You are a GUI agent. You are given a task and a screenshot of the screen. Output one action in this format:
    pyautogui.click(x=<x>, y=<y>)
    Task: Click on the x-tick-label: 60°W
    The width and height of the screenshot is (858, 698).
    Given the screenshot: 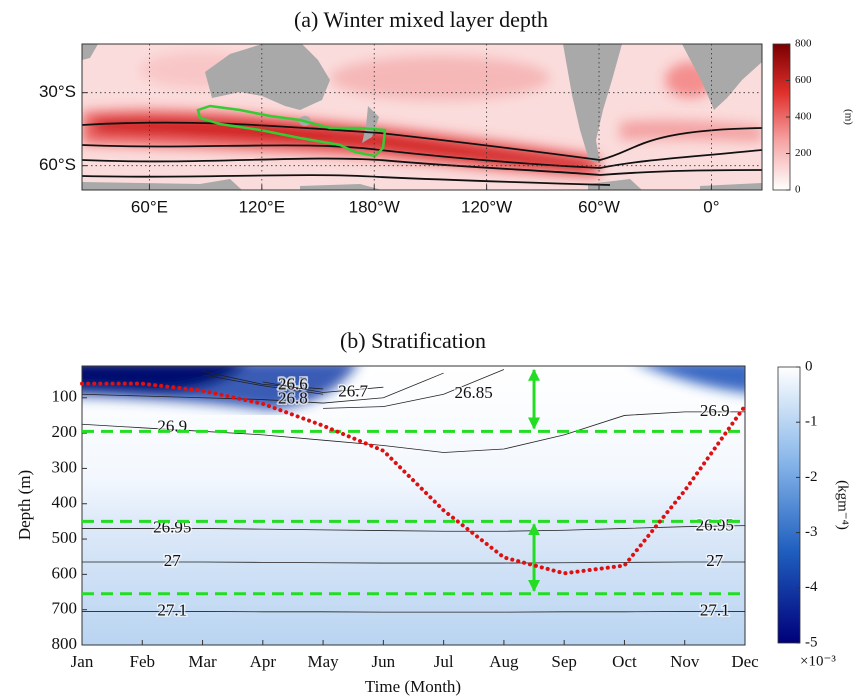 What is the action you would take?
    pyautogui.click(x=599, y=206)
    